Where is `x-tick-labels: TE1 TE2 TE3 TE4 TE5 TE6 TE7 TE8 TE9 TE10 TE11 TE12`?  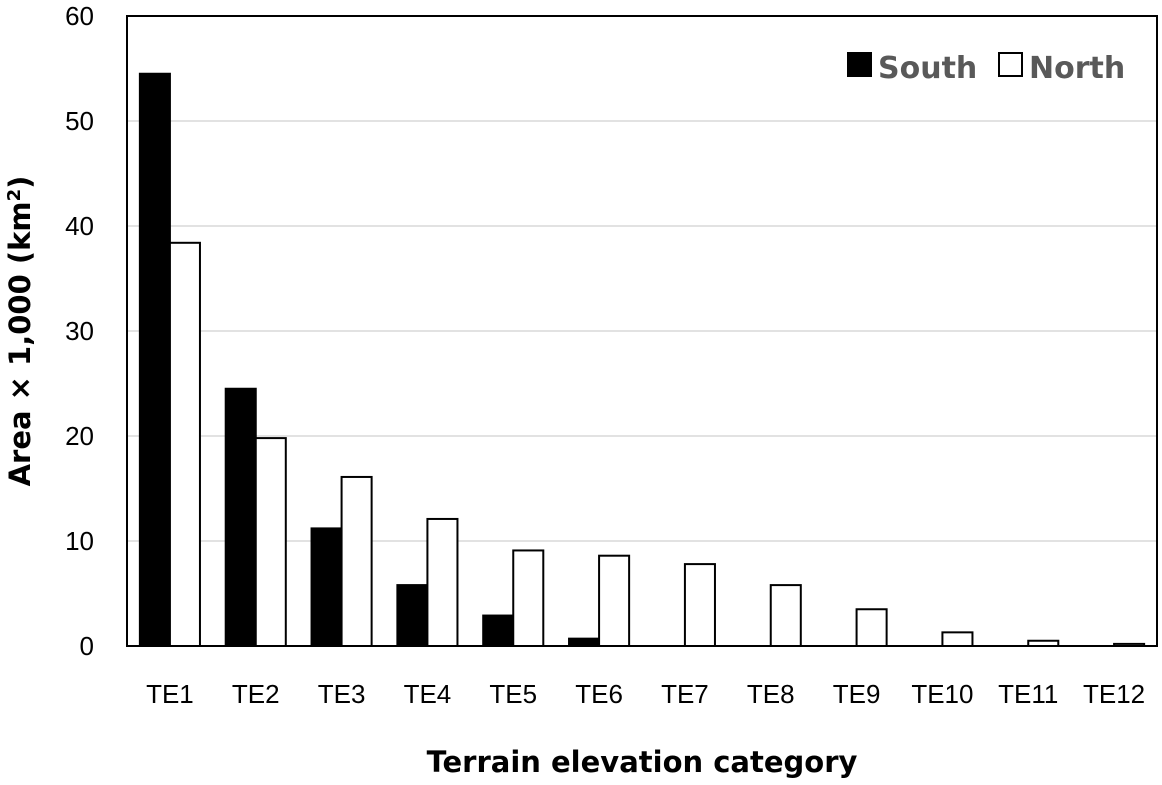 x-tick-labels: TE1 TE2 TE3 TE4 TE5 TE6 TE7 TE8 TE9 TE10 TE11 TE12 is located at coordinates (645, 694).